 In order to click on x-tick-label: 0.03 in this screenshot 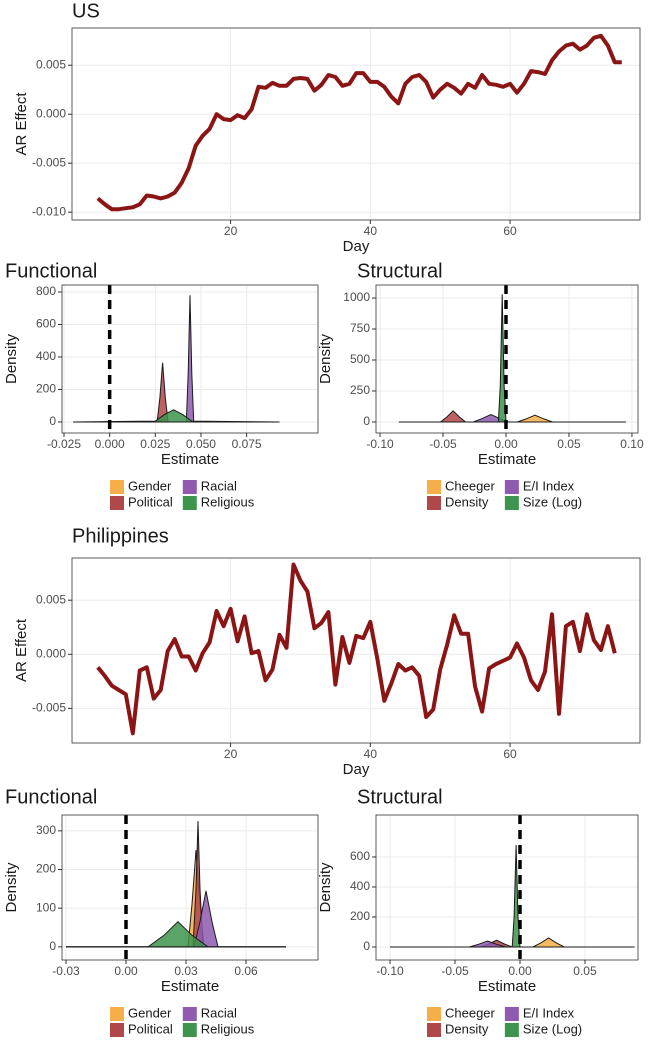, I will do `click(186, 971)`.